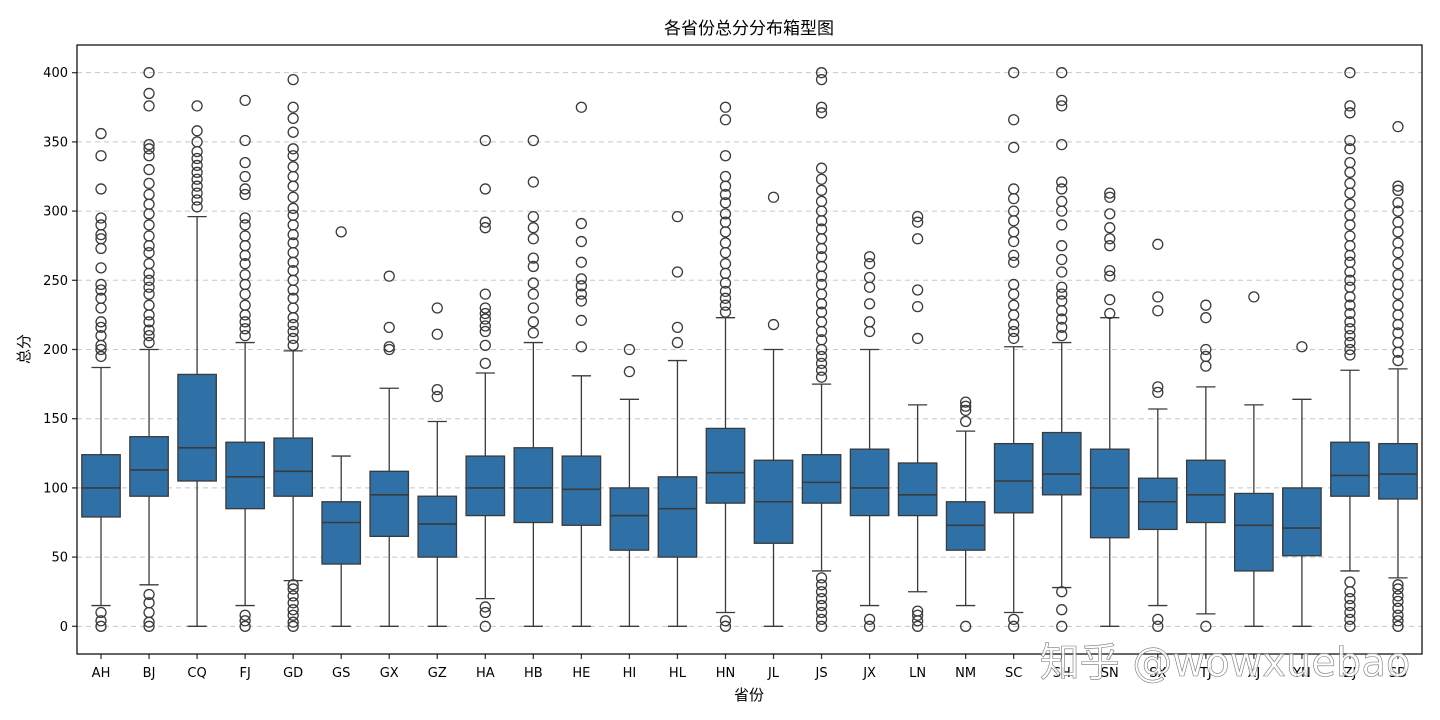 The image size is (1440, 720). What do you see at coordinates (1302, 484) in the screenshot?
I see `box-group-YN` at bounding box center [1302, 484].